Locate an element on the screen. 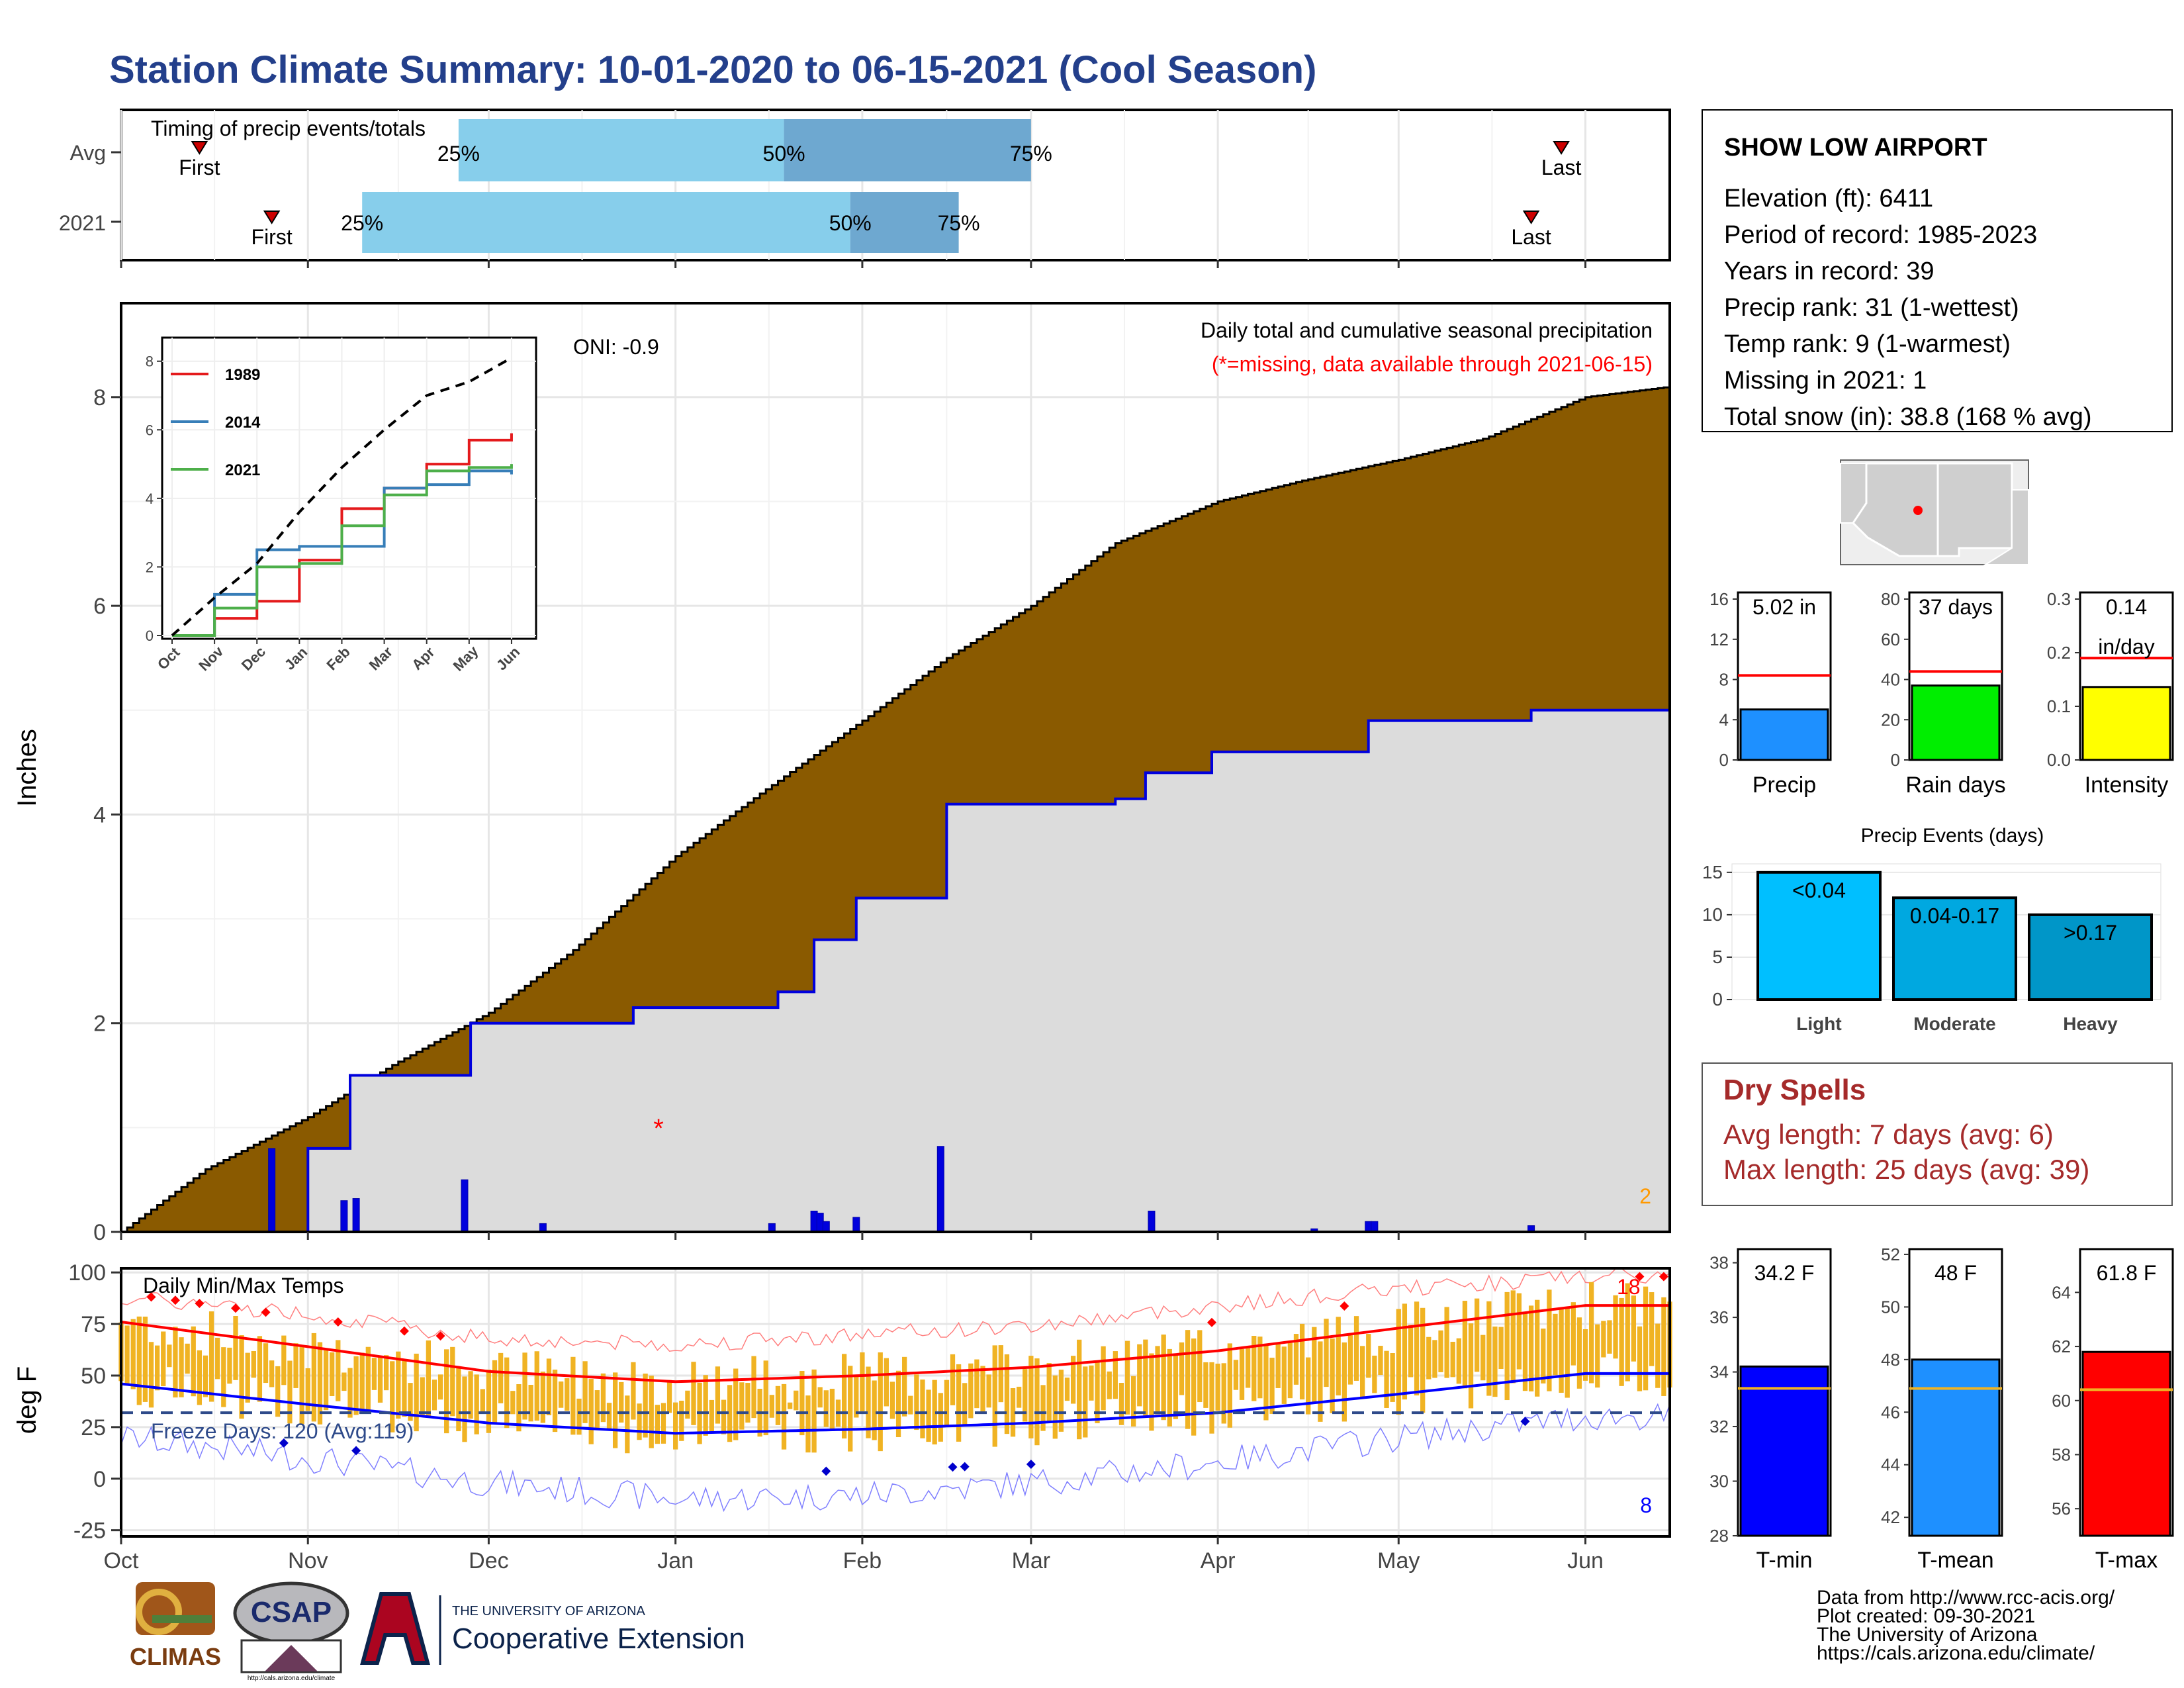 The image size is (2184, 1688). y-tick-label: 50 is located at coordinates (93, 1376).